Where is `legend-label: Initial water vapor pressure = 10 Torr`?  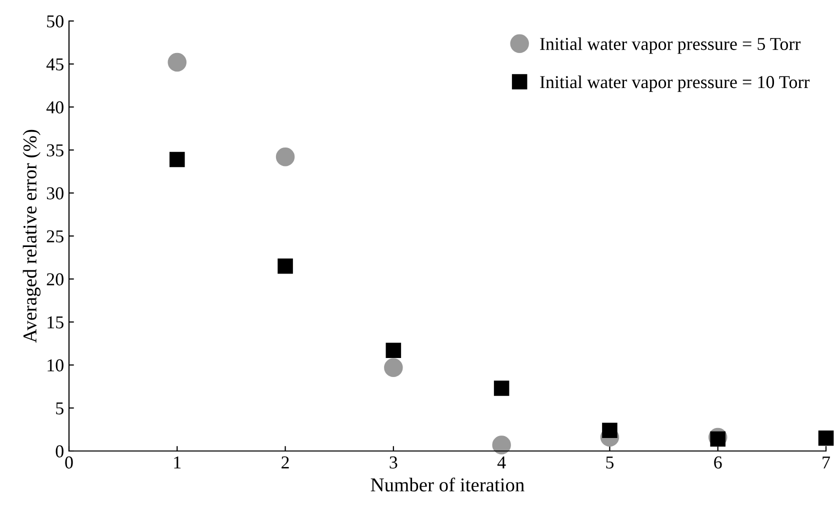
legend-label: Initial water vapor pressure = 10 Torr is located at coordinates (675, 84).